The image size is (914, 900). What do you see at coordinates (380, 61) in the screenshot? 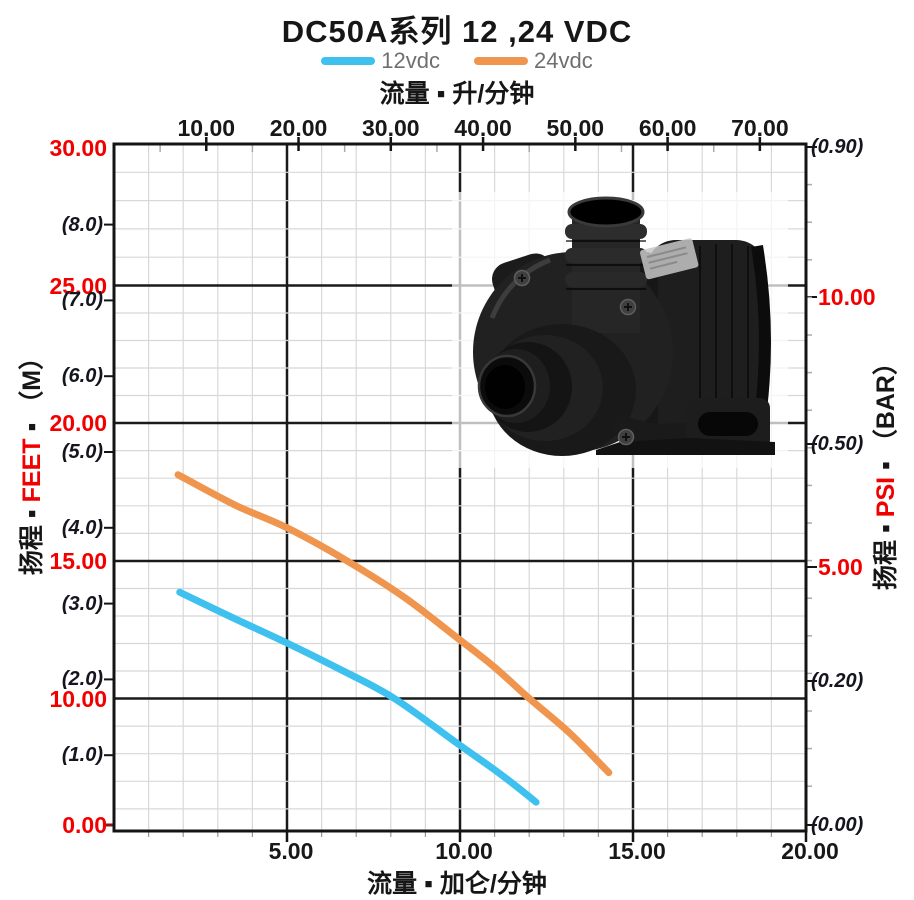
I see `legend-item-12vdc: 12vdc` at bounding box center [380, 61].